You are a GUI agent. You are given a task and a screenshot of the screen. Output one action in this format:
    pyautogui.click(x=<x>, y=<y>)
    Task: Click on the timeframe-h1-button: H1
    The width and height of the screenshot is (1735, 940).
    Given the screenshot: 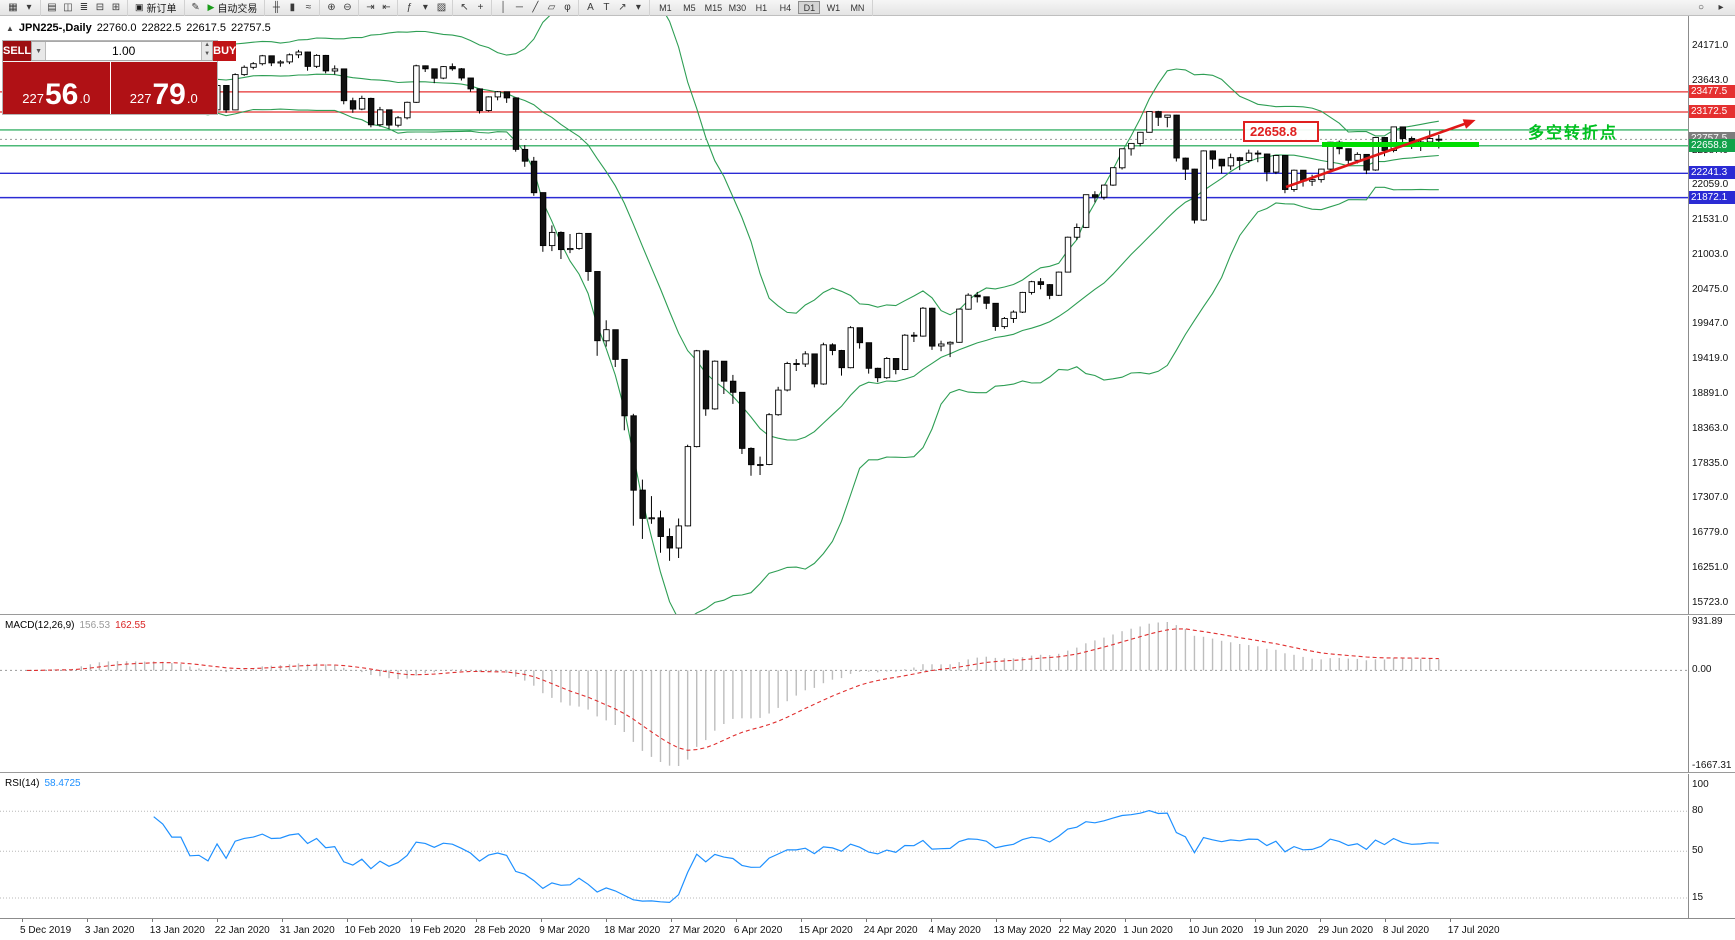 What is the action you would take?
    pyautogui.click(x=761, y=8)
    